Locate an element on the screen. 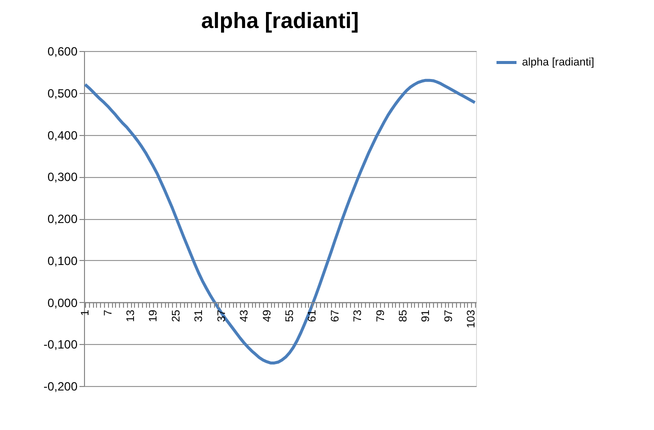 Image resolution: width=654 pixels, height=430 pixels. y-tick-label: 0,300 is located at coordinates (62, 177).